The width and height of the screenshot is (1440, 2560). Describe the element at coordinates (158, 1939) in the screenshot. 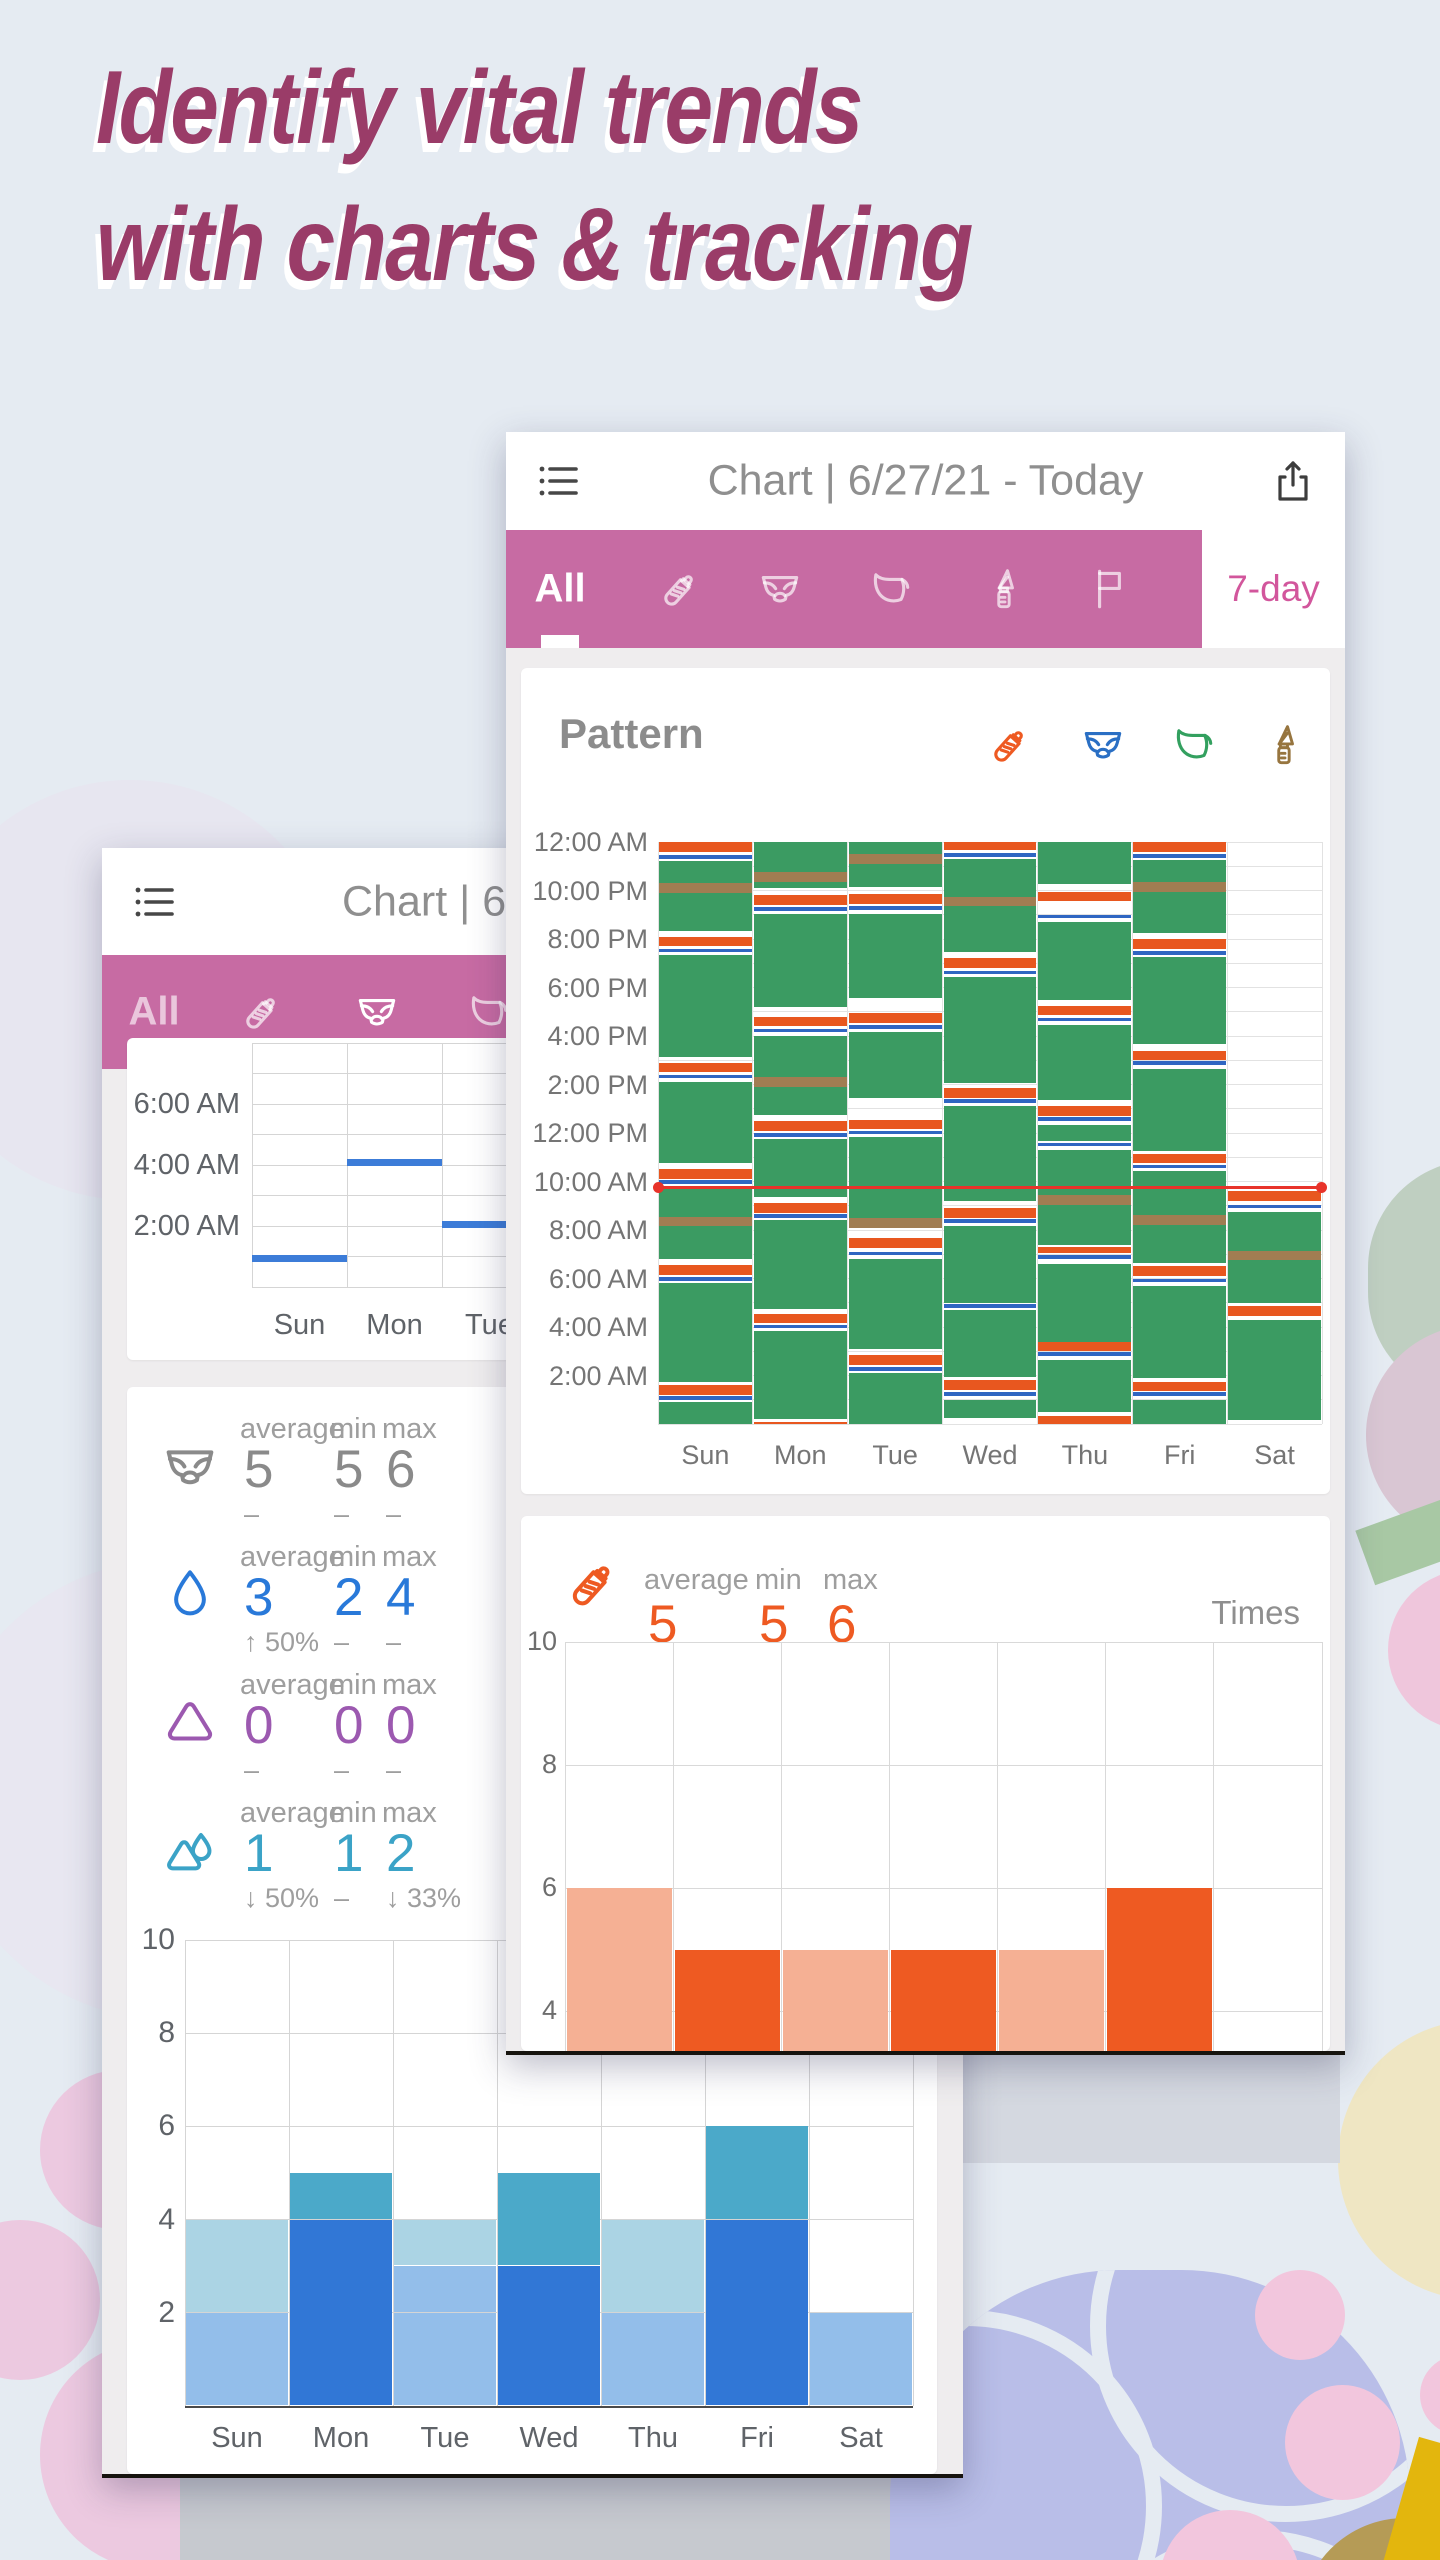

I see `axis-value-label: 10` at that location.